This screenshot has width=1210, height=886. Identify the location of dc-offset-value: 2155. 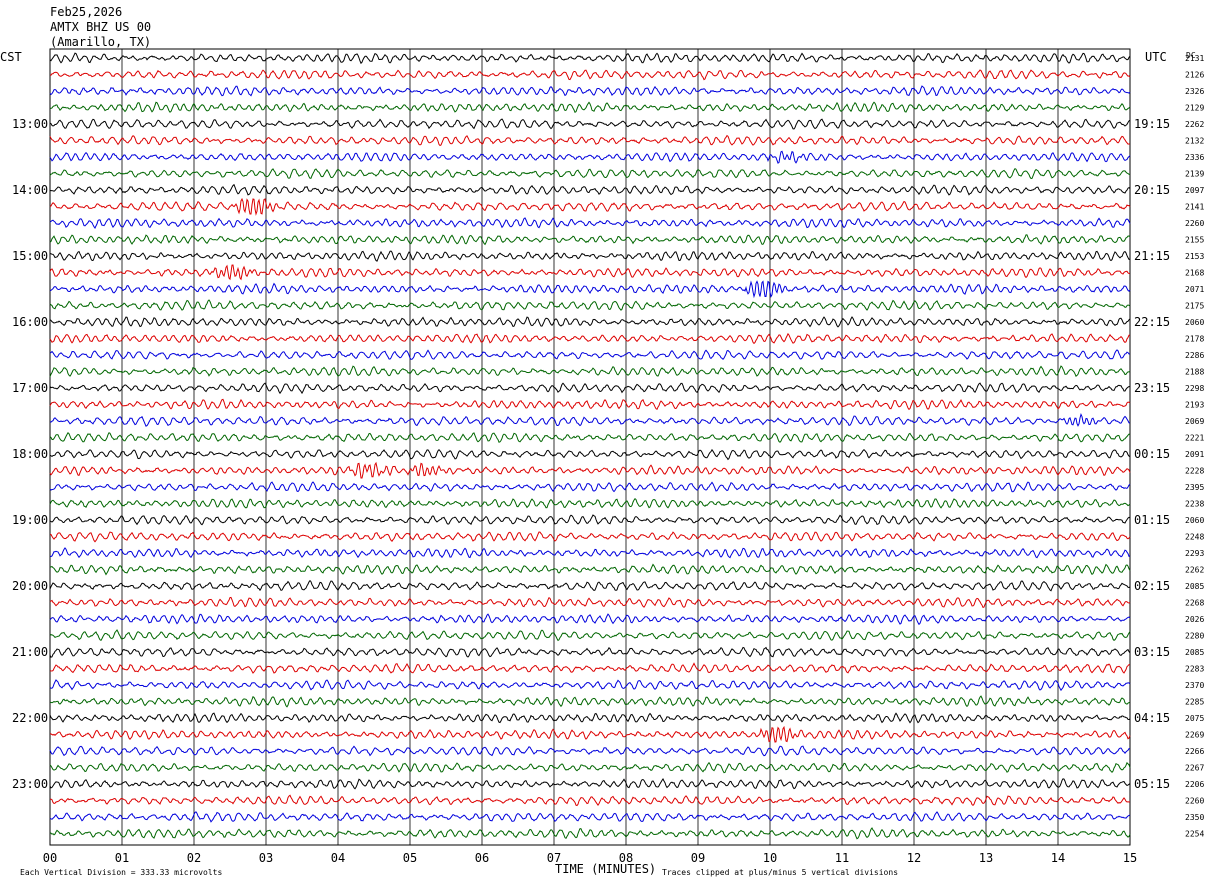
(1194, 240).